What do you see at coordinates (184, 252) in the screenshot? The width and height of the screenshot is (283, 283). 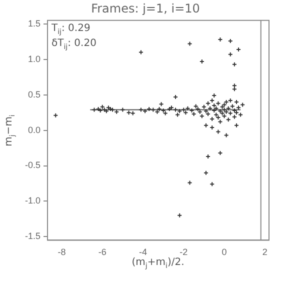 I see `x-tick-label: -2` at bounding box center [184, 252].